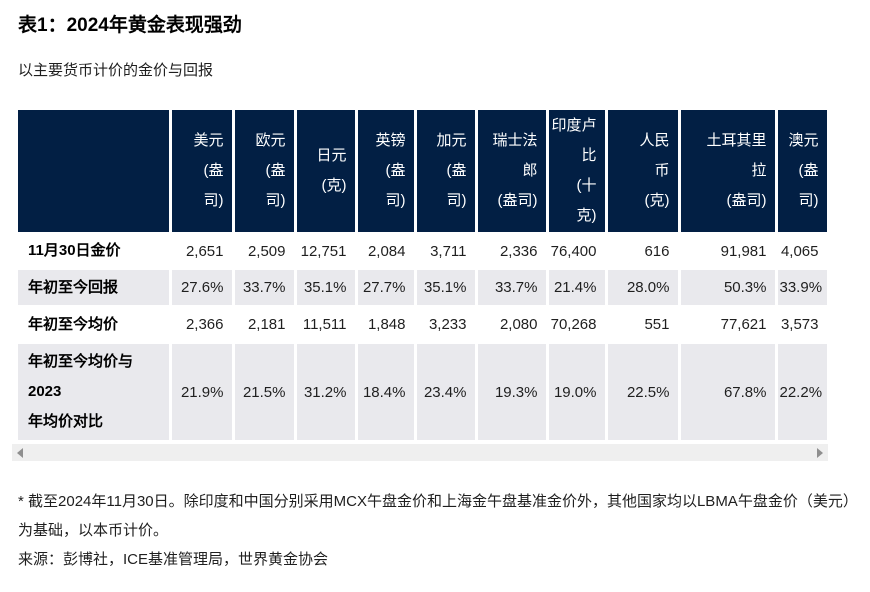 This screenshot has width=870, height=592. Describe the element at coordinates (202, 324) in the screenshot. I see `cell-ytd-average-usd: 2,366` at that location.